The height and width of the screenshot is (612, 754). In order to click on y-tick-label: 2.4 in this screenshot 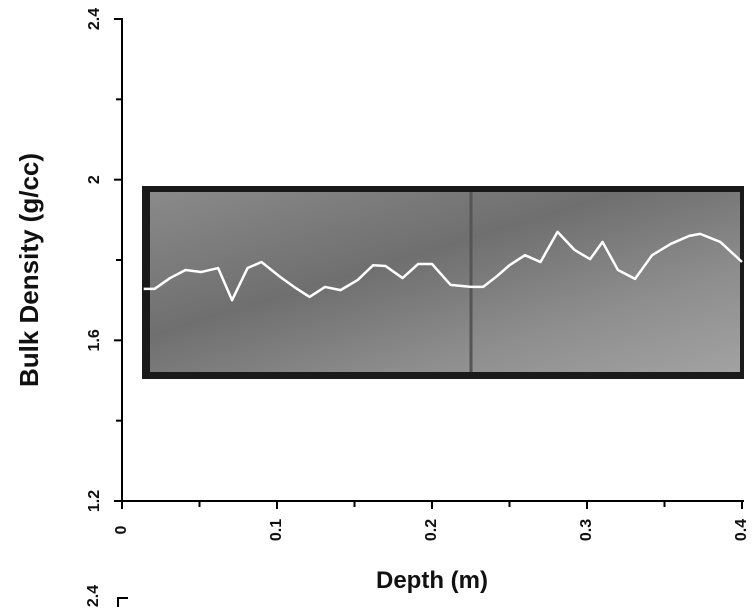, I will do `click(94, 19)`.